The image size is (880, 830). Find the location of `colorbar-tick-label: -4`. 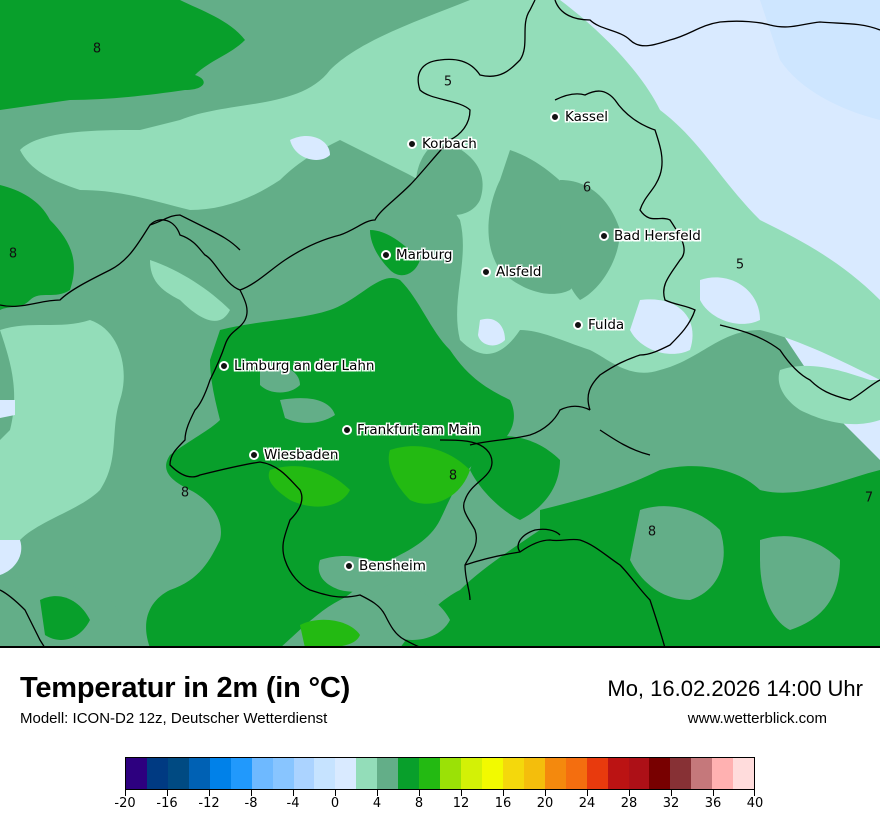

colorbar-tick-label: -4 is located at coordinates (293, 803).